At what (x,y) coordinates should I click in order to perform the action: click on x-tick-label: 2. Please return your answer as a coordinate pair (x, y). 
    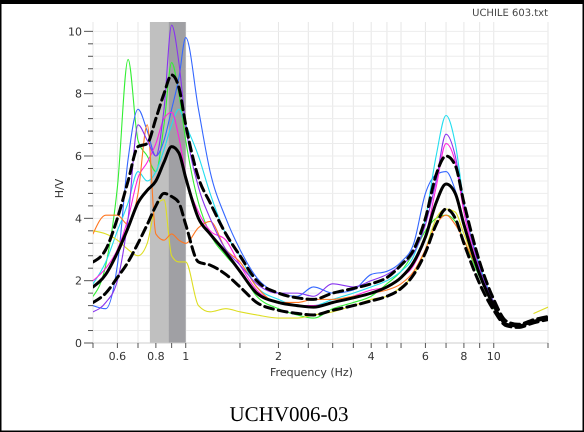
    Looking at the image, I should click on (278, 356).